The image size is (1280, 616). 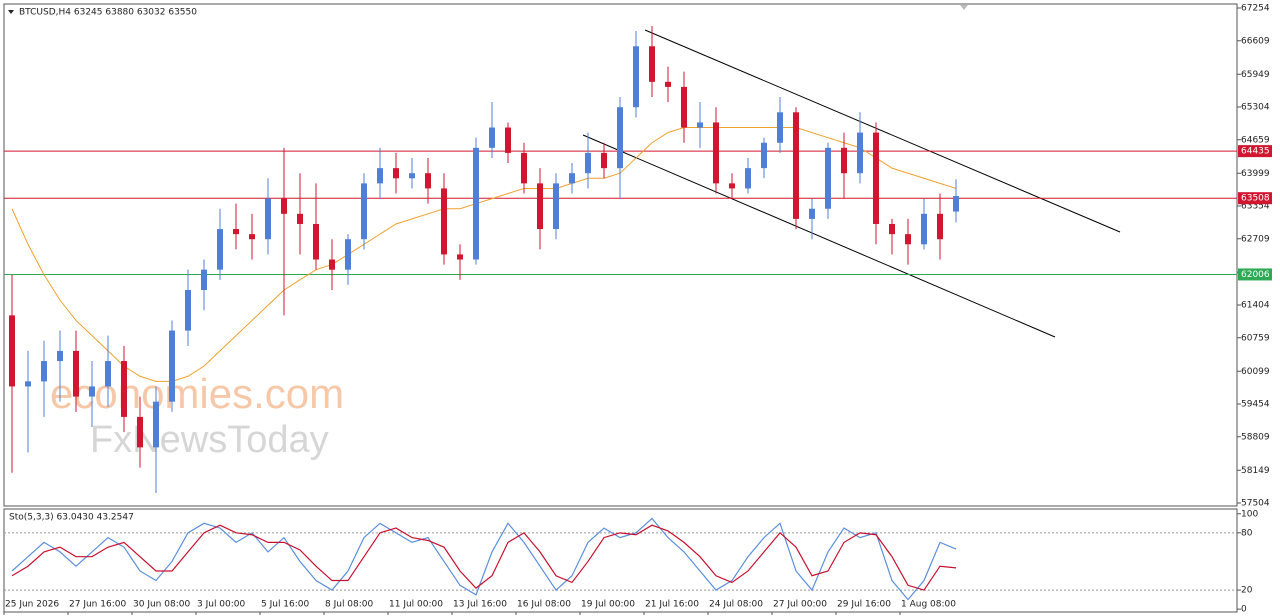 What do you see at coordinates (544, 605) in the screenshot?
I see `x-tick-label: 16 Jul 08:00` at bounding box center [544, 605].